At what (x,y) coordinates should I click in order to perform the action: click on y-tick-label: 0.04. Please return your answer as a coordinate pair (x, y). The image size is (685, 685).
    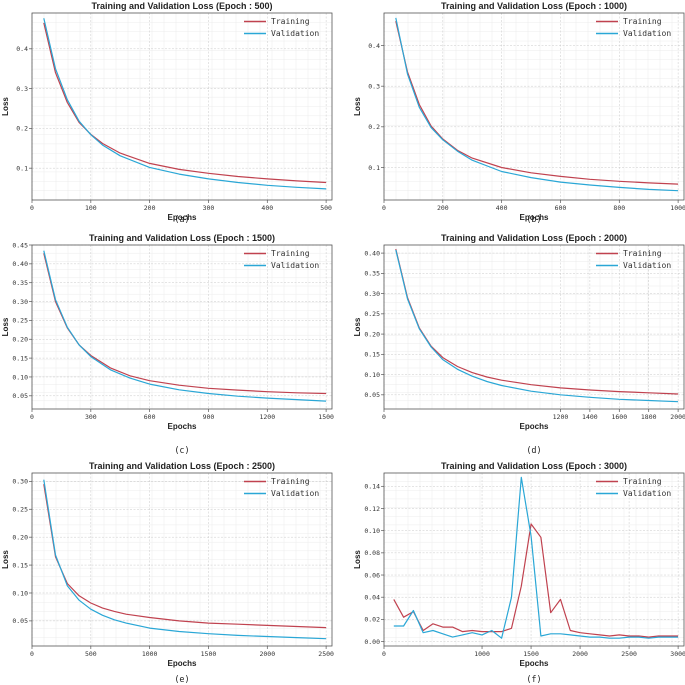
    Looking at the image, I should click on (372, 598).